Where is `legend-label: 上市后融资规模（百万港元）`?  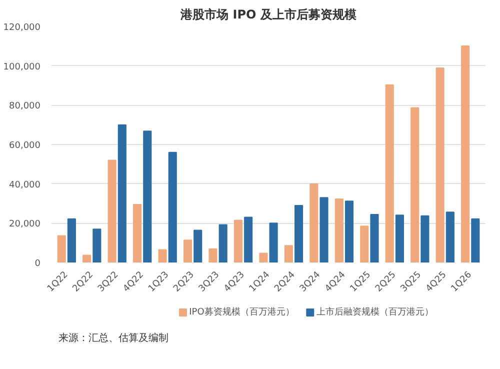 legend-label: 上市后融资规模（百万港元） is located at coordinates (375, 312).